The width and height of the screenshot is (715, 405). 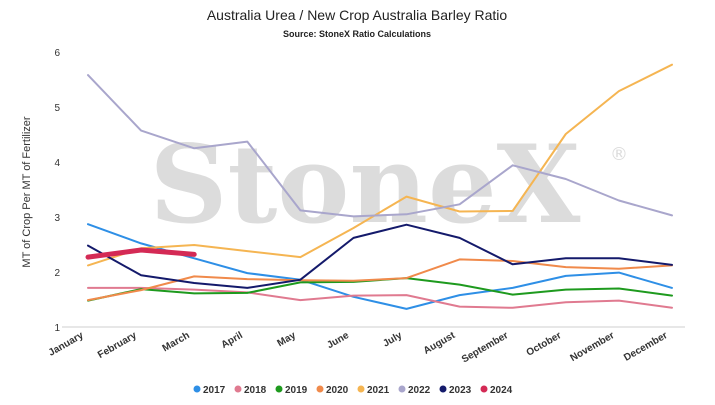 I want to click on x-tick-label: April, so click(x=232, y=340).